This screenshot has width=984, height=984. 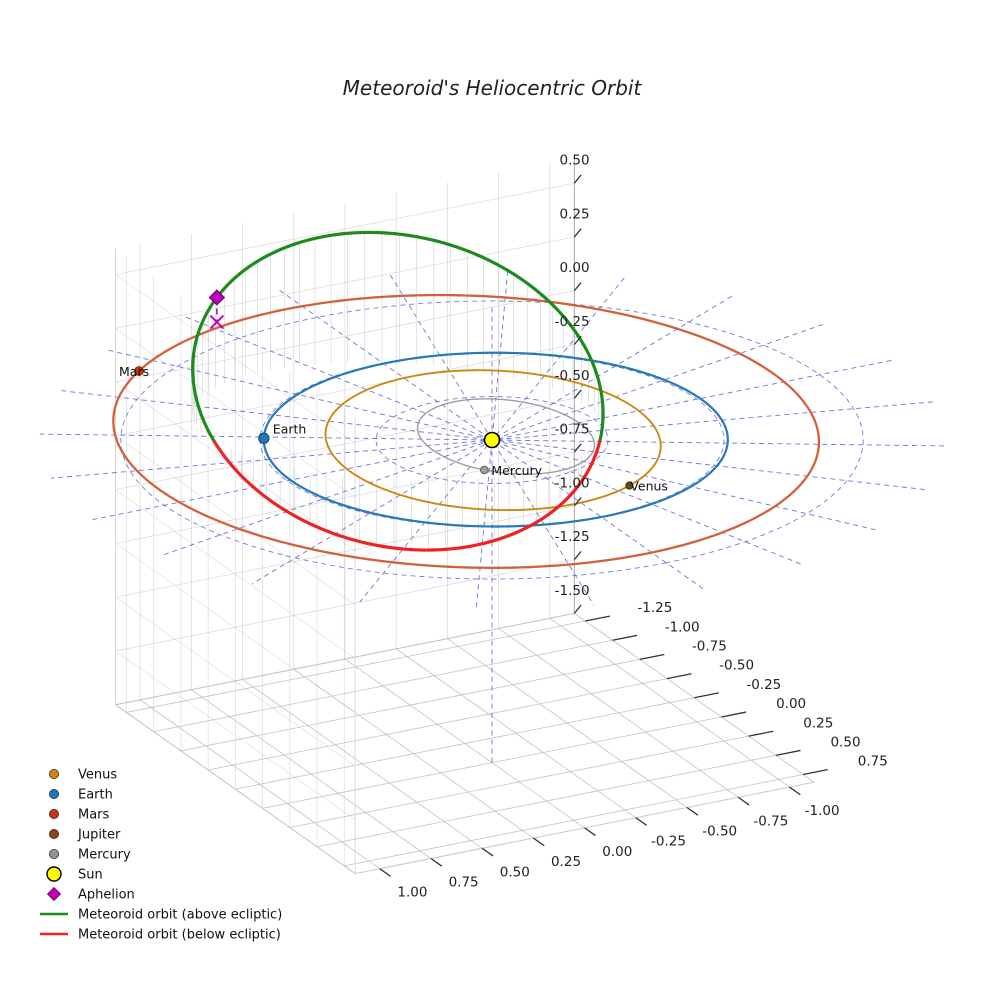 I want to click on body-markers: Earth Mercury Venus Mars, so click(x=393, y=391).